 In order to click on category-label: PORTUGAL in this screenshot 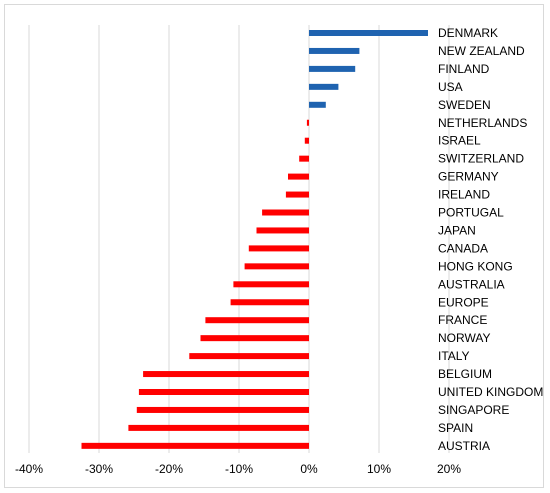, I will do `click(471, 213)`.